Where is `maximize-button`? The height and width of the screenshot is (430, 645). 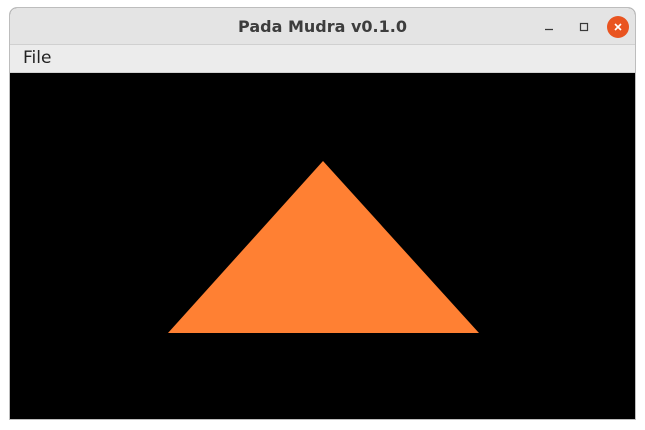
maximize-button is located at coordinates (584, 27).